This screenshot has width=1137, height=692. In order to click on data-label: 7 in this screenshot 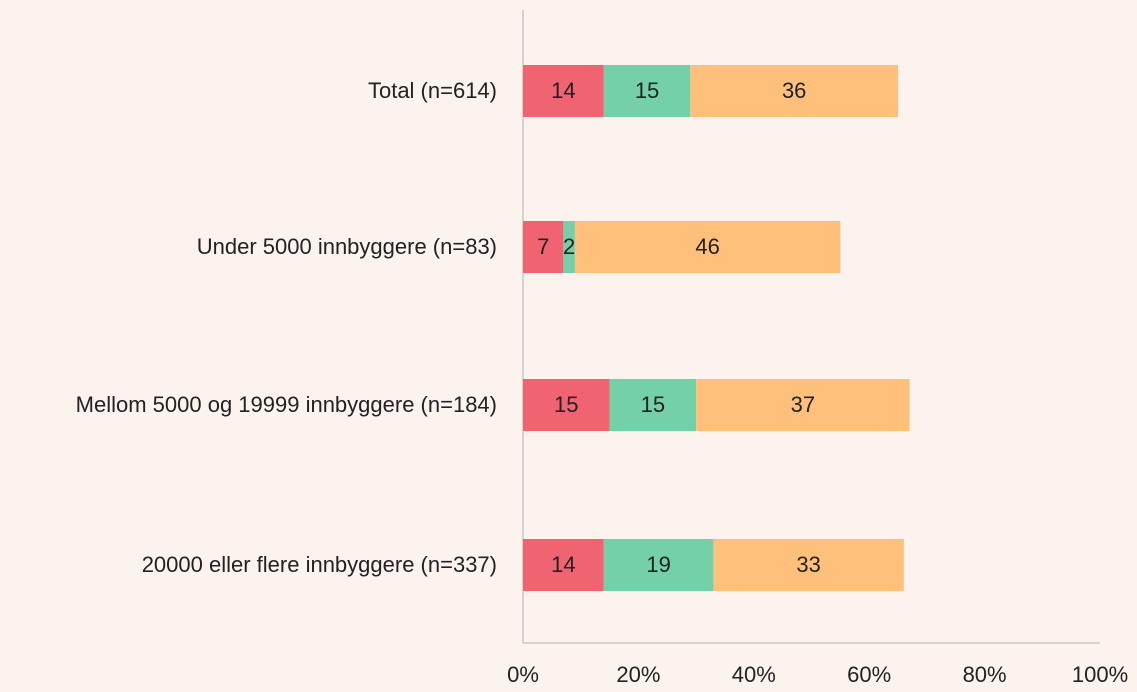, I will do `click(543, 246)`.